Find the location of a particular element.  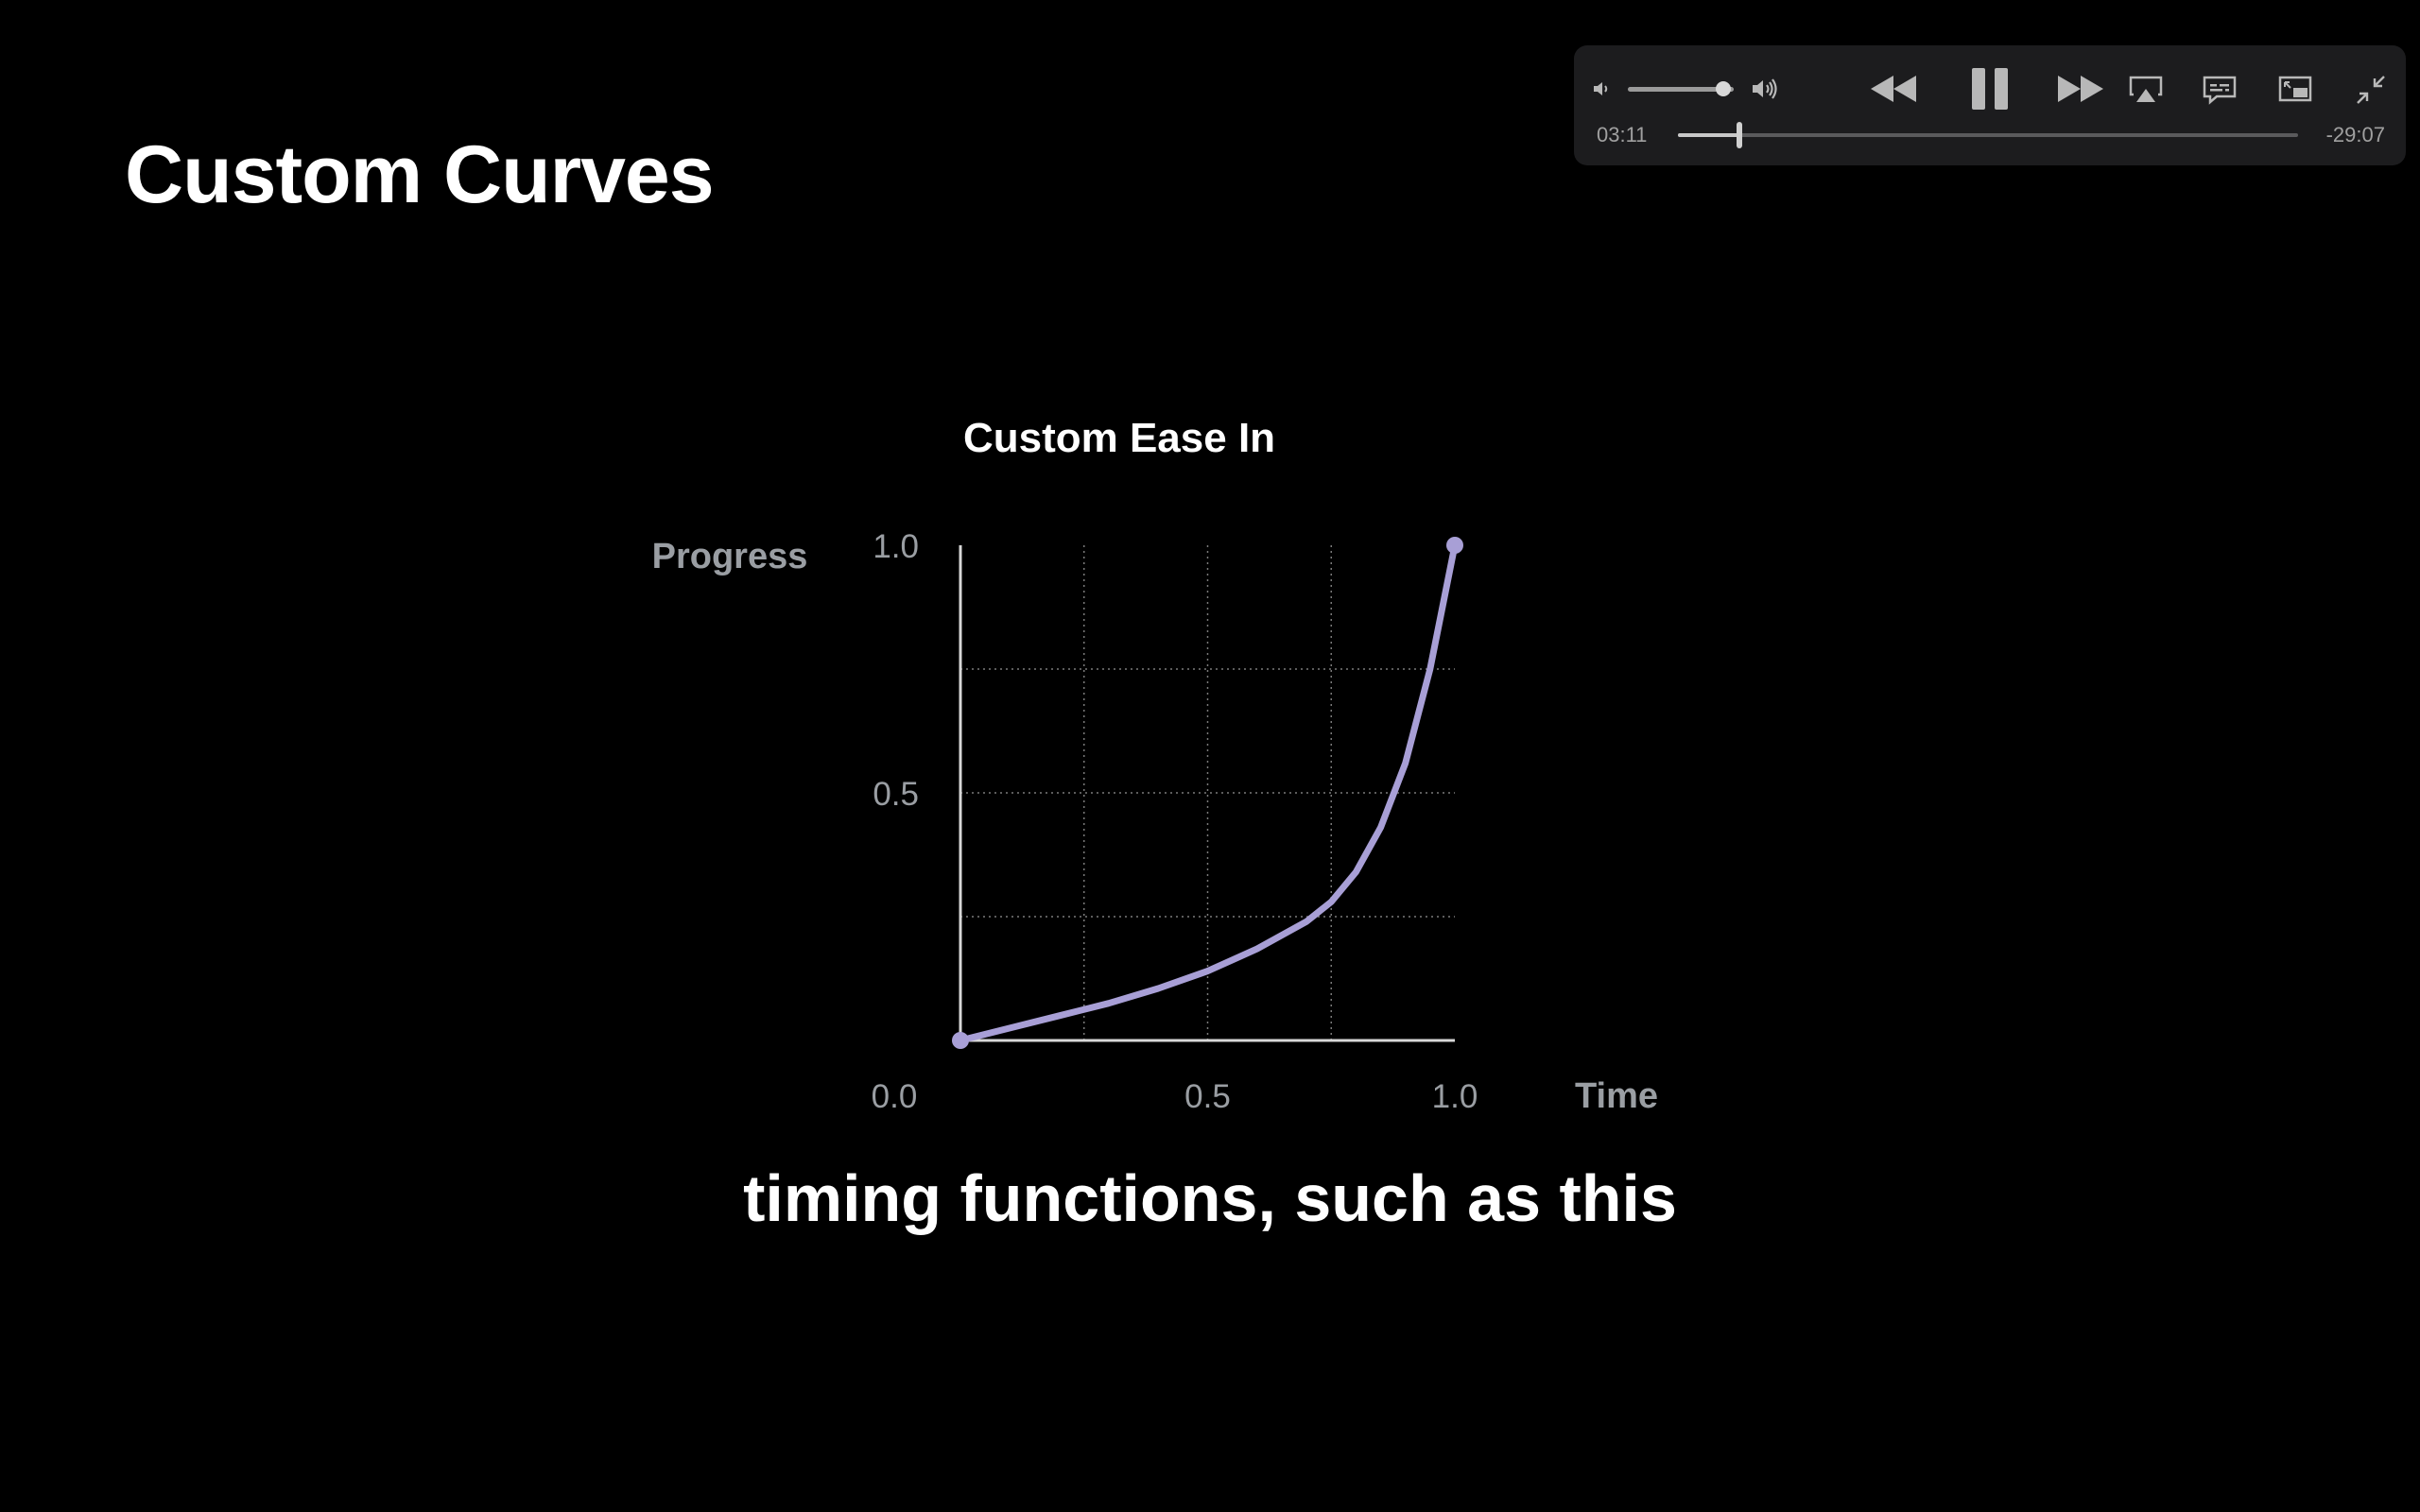

x-tick-label: 0.0 is located at coordinates (895, 1096).